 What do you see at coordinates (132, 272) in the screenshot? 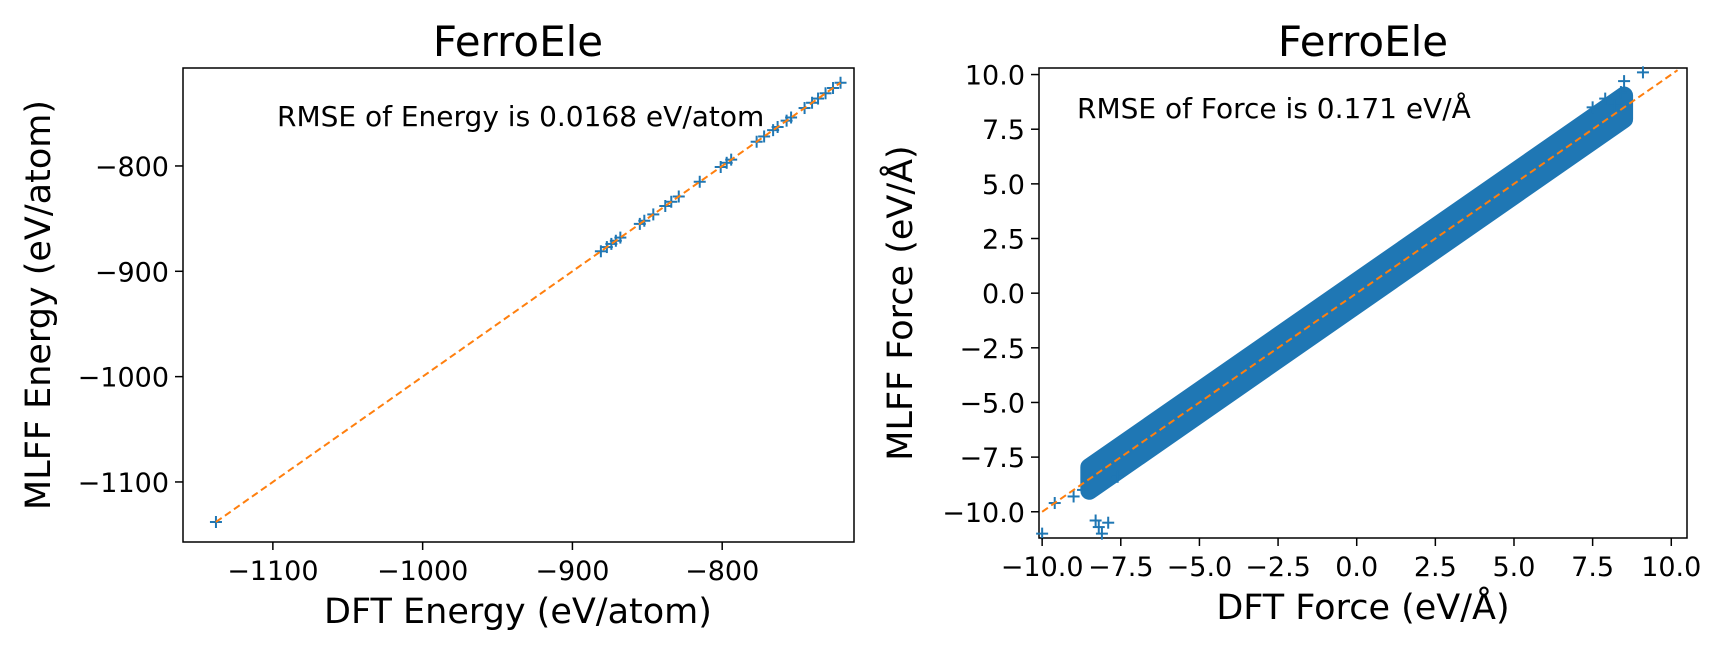
I see `y-tick-label: −900` at bounding box center [132, 272].